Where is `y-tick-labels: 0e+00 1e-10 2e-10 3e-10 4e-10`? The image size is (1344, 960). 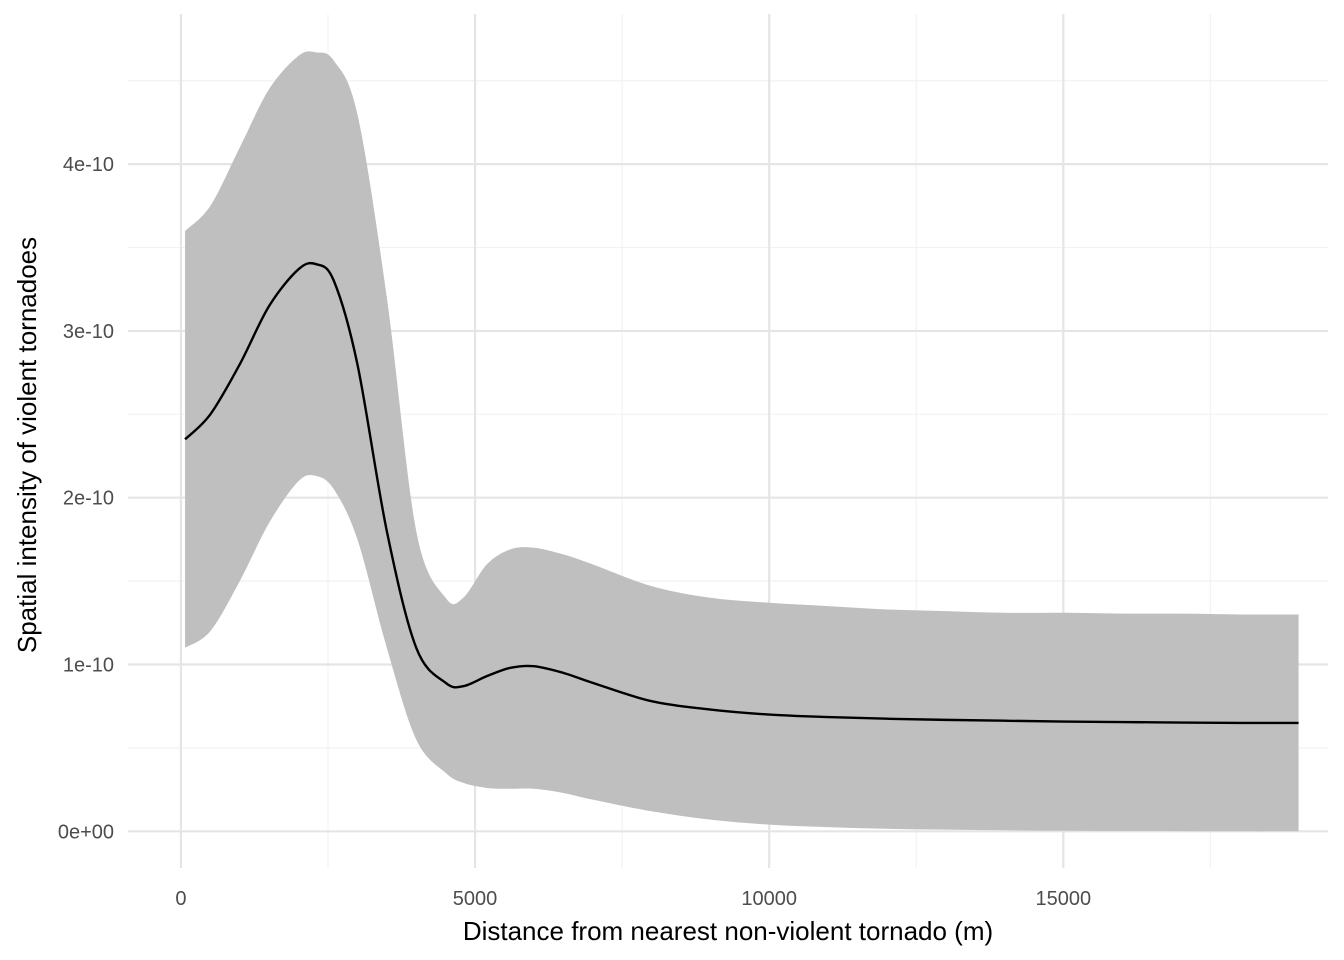 y-tick-labels: 0e+00 1e-10 2e-10 3e-10 4e-10 is located at coordinates (86, 498).